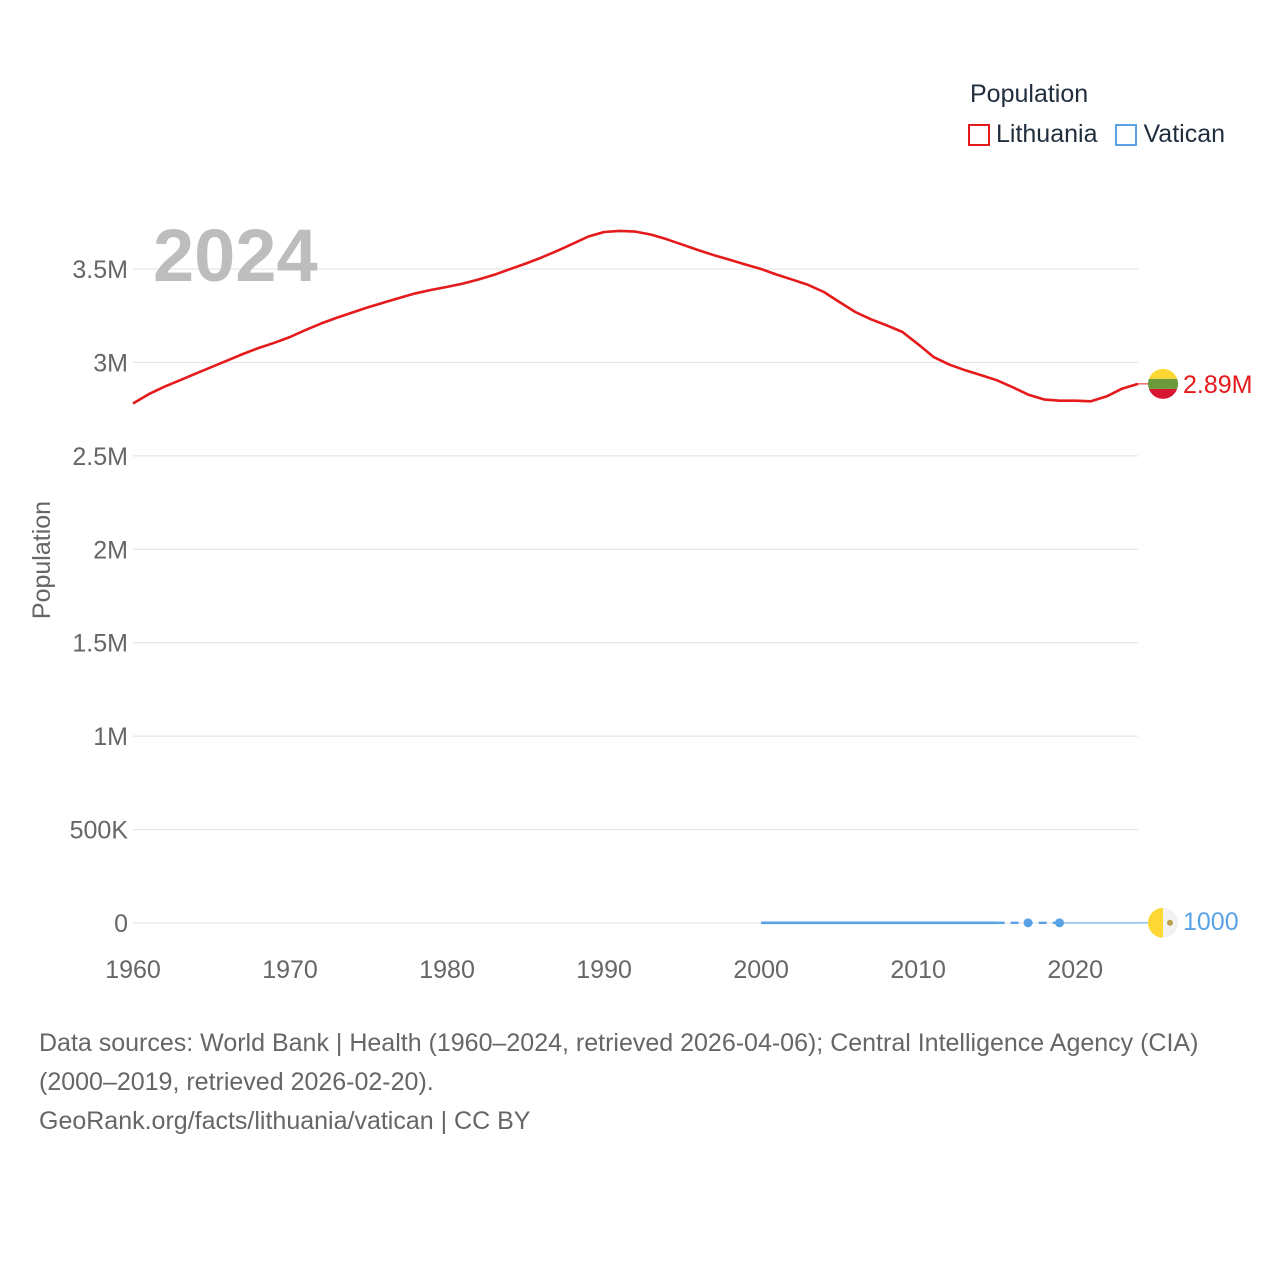  Describe the element at coordinates (1217, 385) in the screenshot. I see `end-label-lithuania: 2.89M` at that location.